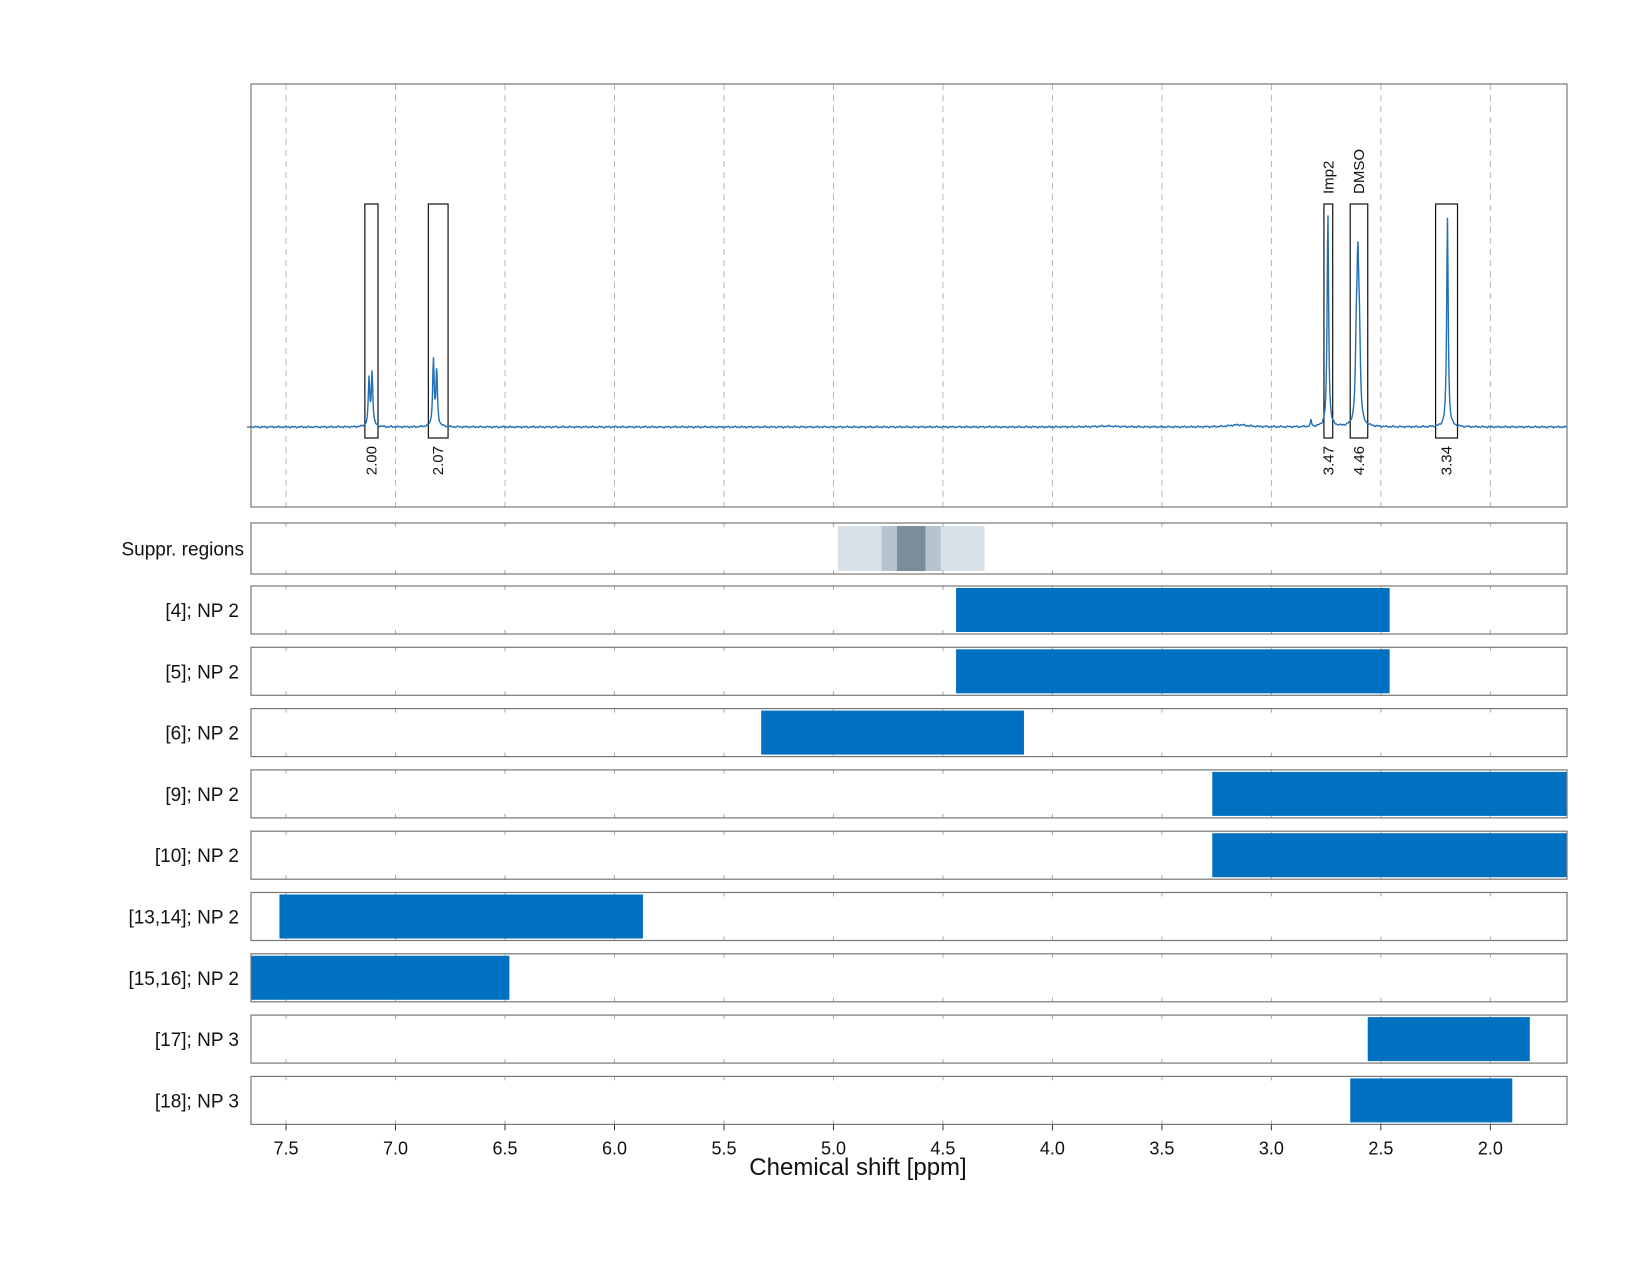 The height and width of the screenshot is (1275, 1651). What do you see at coordinates (942, 1148) in the screenshot?
I see `x-tick-label: 4.5` at bounding box center [942, 1148].